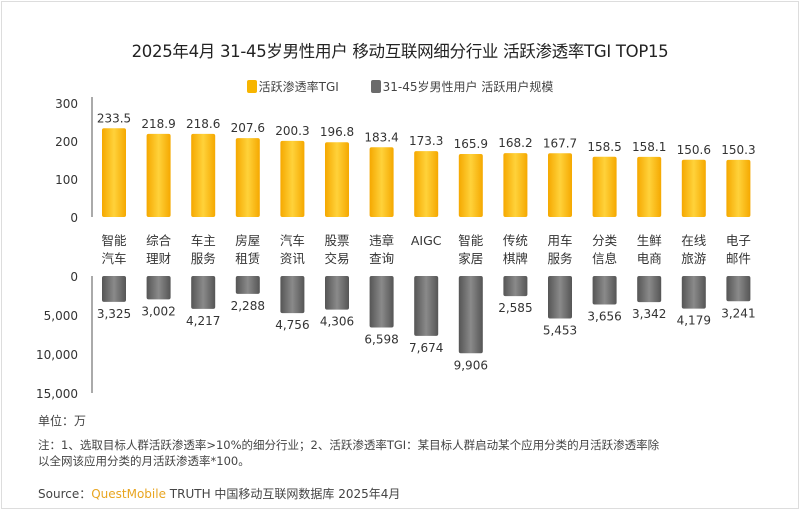 This screenshot has height=510, width=800. I want to click on legend-label-users: 31-45岁男性用户 活跃用户规模, so click(468, 87).